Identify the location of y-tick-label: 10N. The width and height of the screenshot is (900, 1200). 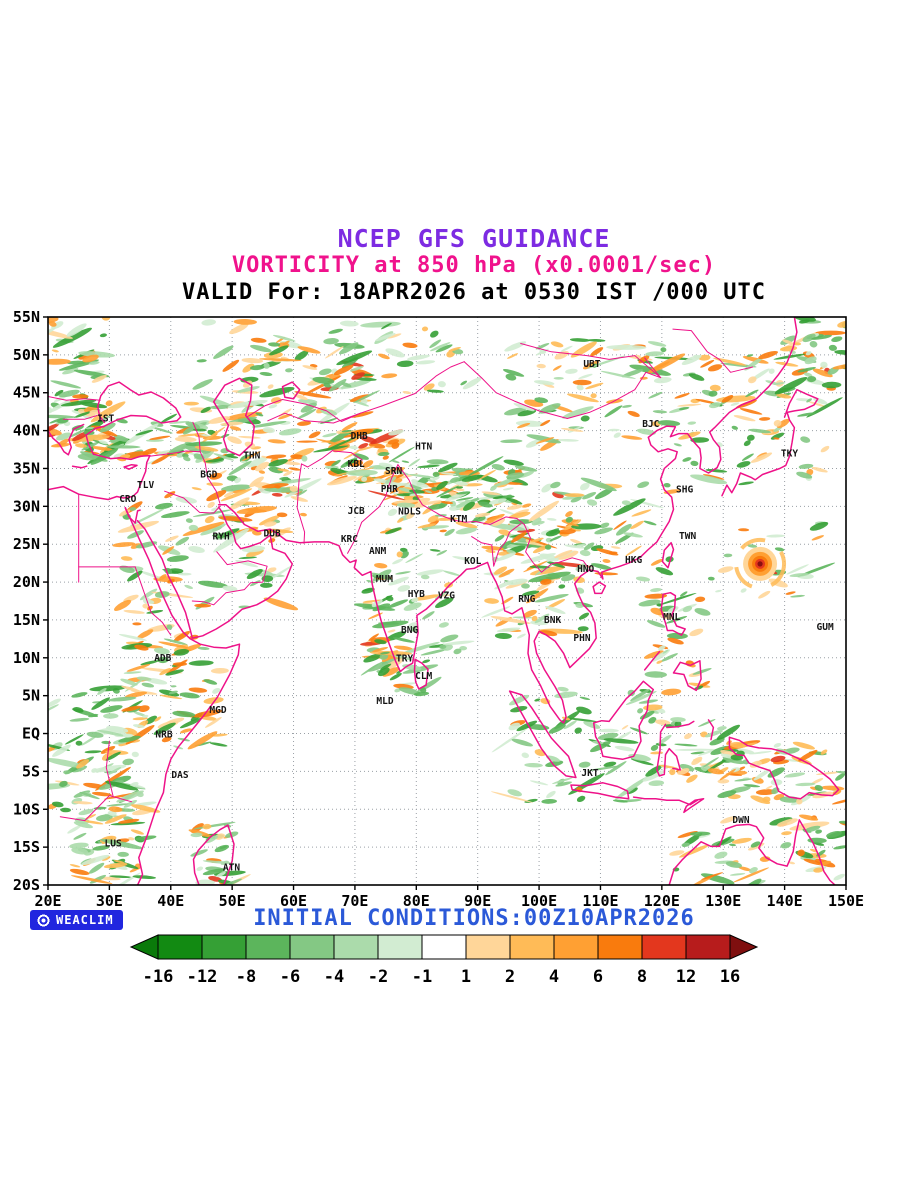
(26, 658).